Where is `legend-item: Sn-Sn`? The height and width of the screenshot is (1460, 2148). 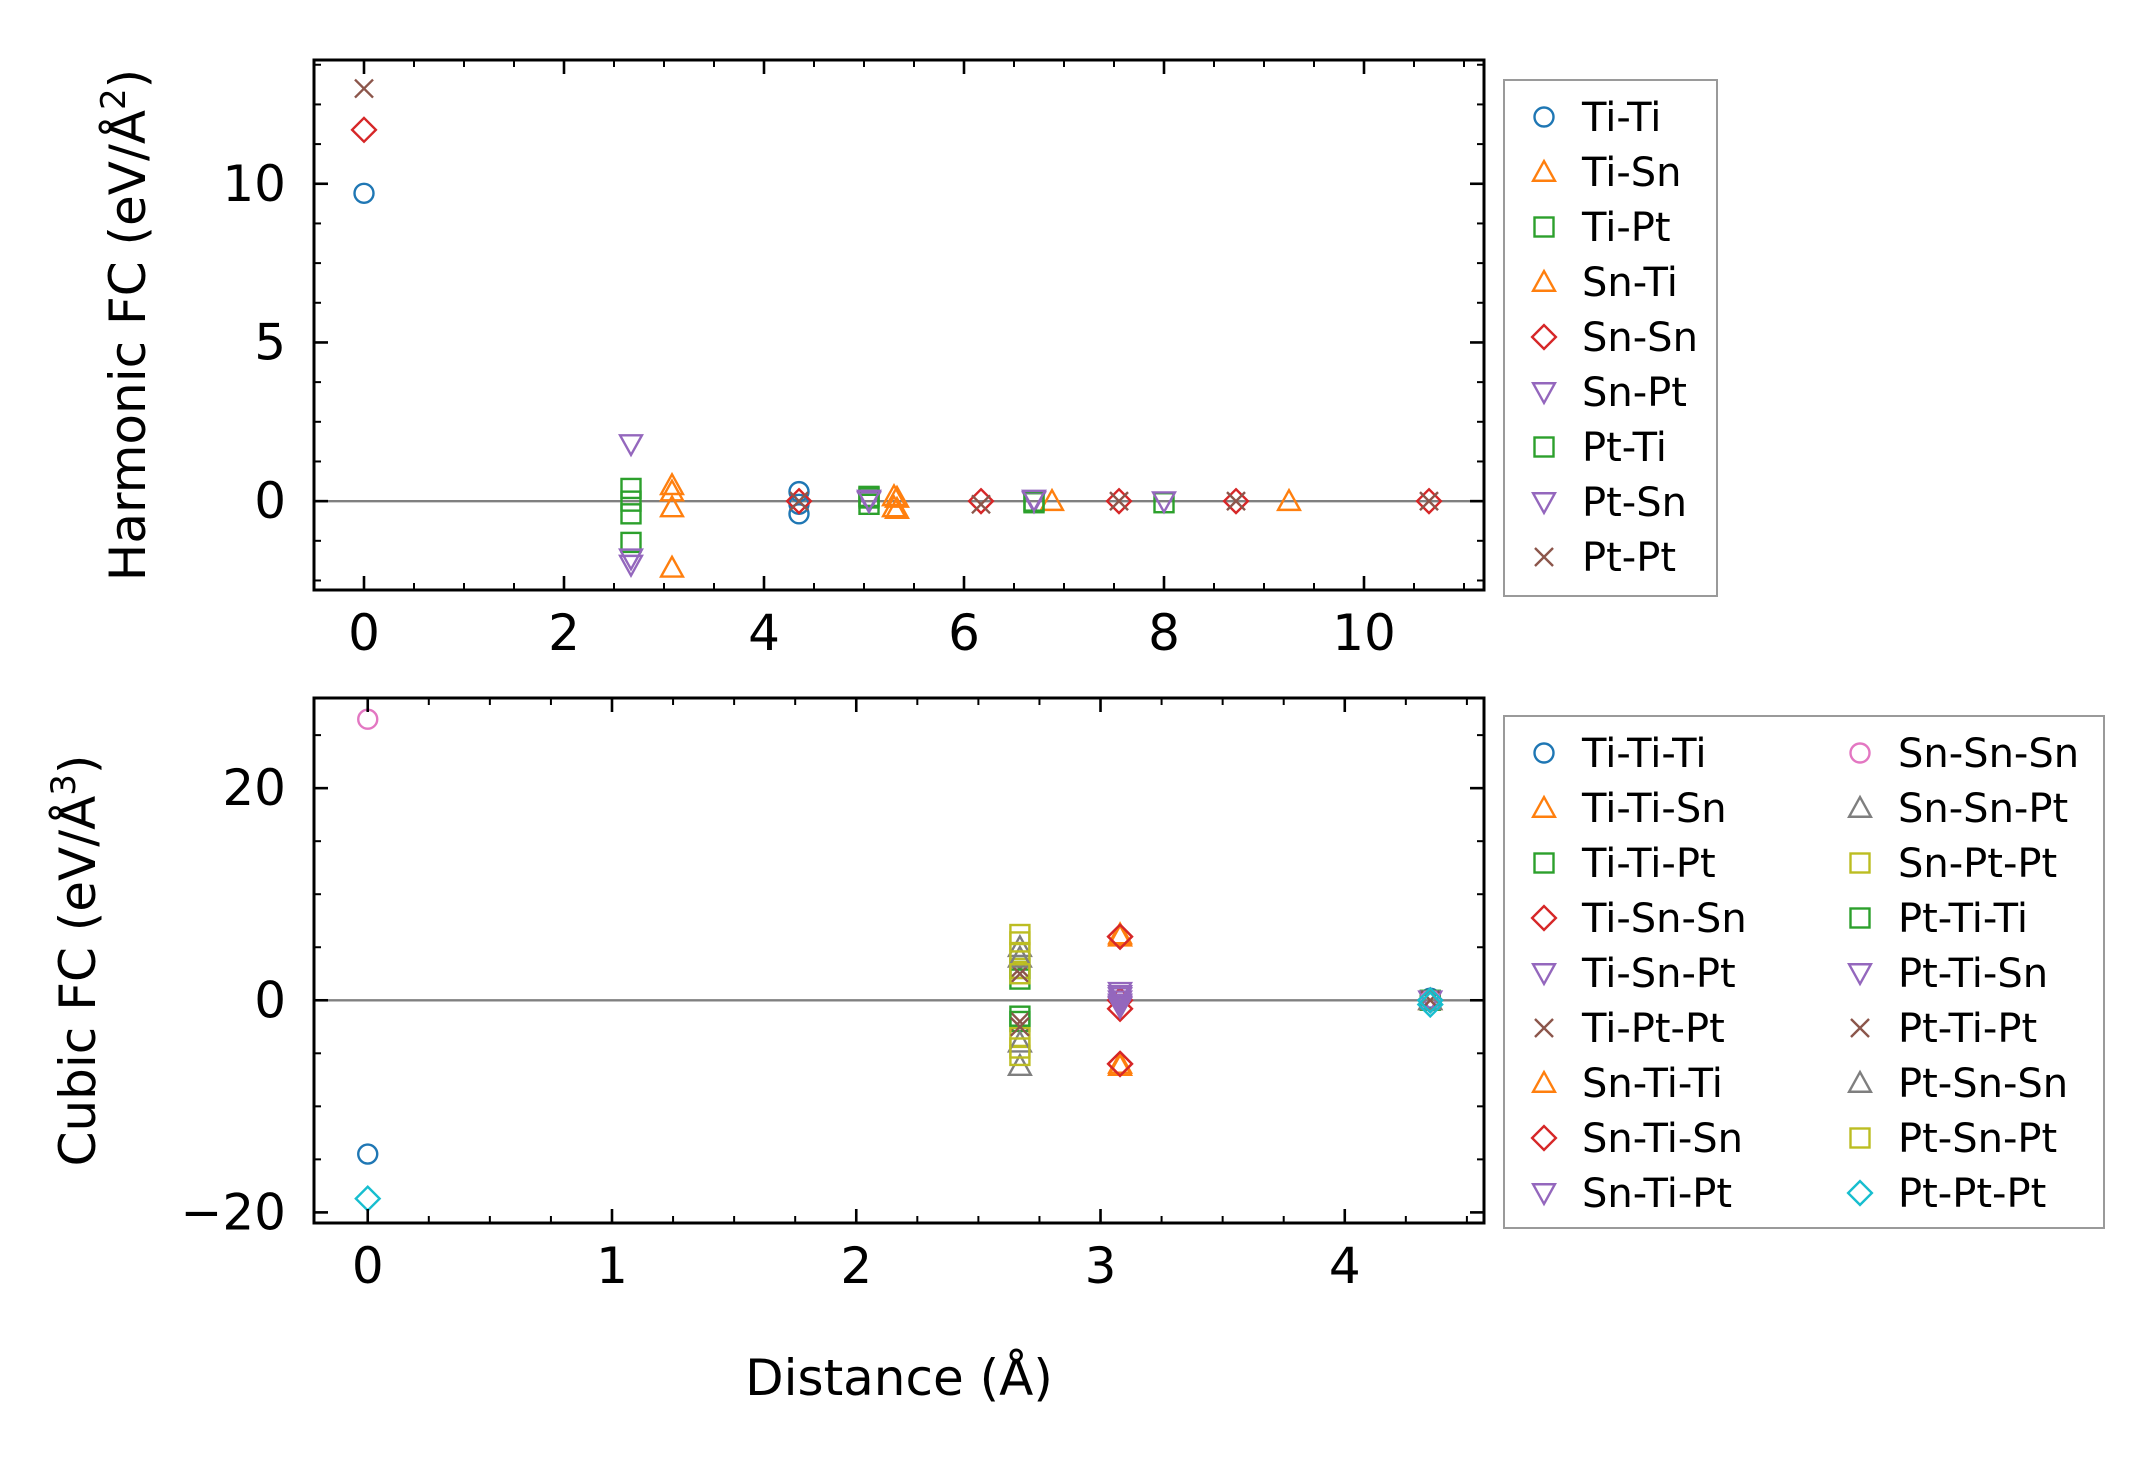 legend-item: Sn-Sn is located at coordinates (1614, 338).